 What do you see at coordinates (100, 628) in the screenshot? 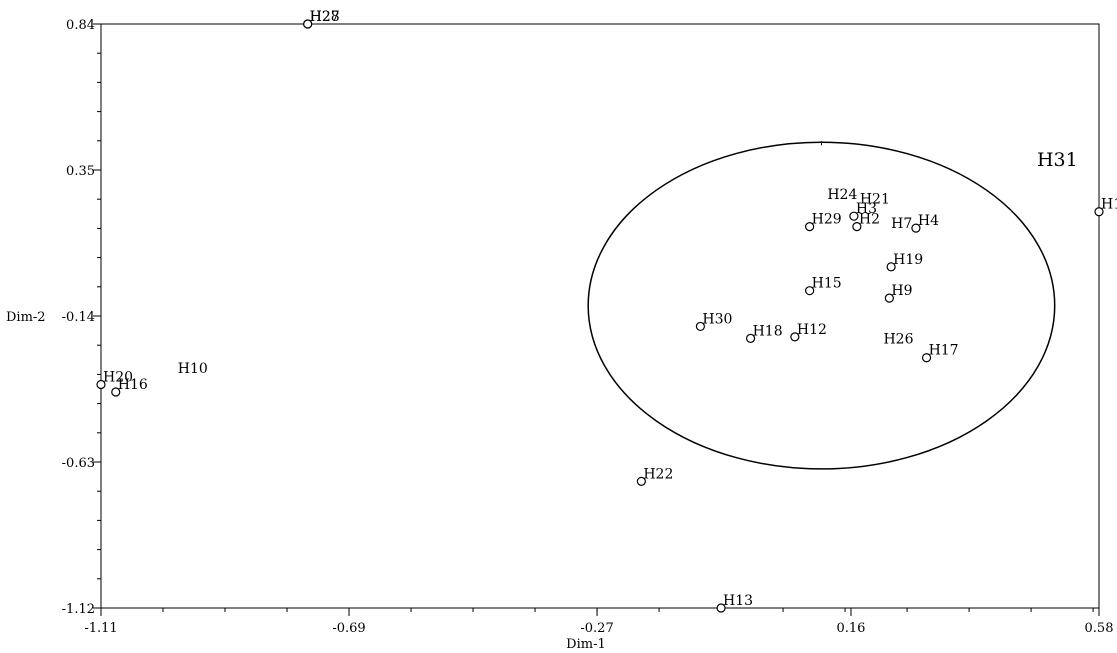
I see `x-tick-label: -1.11` at bounding box center [100, 628].